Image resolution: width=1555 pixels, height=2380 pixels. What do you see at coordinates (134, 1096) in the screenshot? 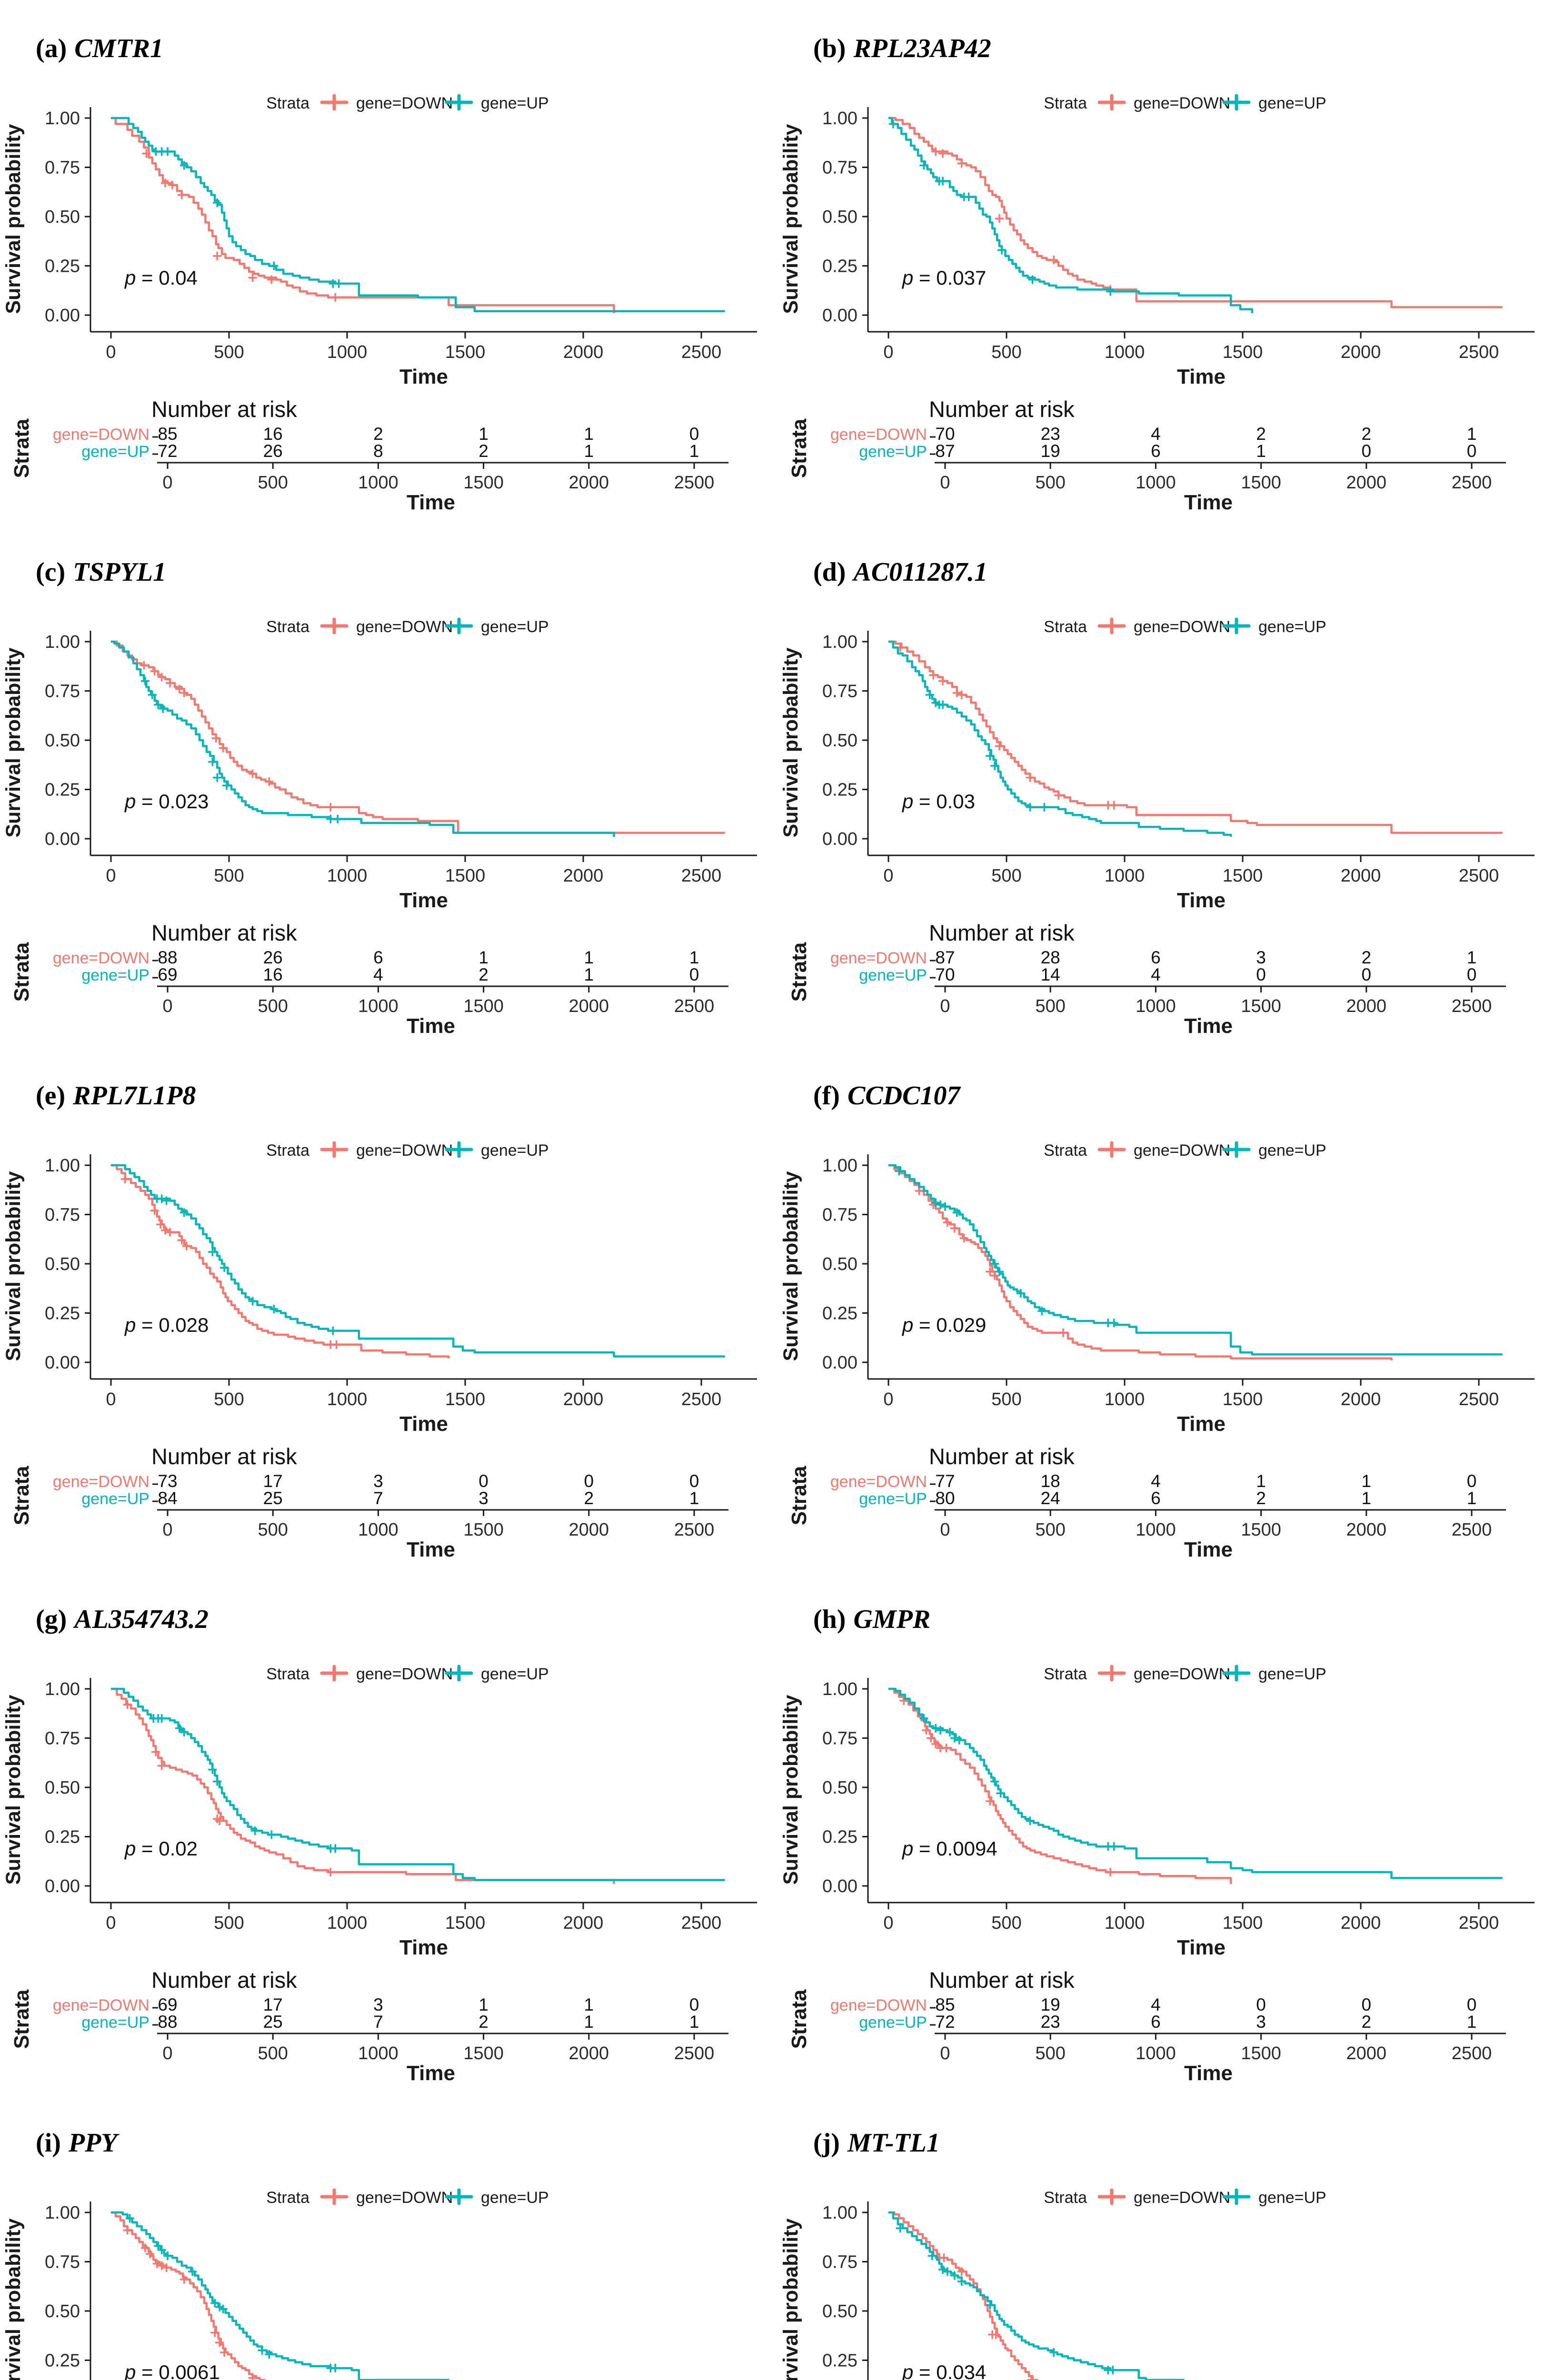
I see `panel-gene-name: RPL7L1P8` at bounding box center [134, 1096].